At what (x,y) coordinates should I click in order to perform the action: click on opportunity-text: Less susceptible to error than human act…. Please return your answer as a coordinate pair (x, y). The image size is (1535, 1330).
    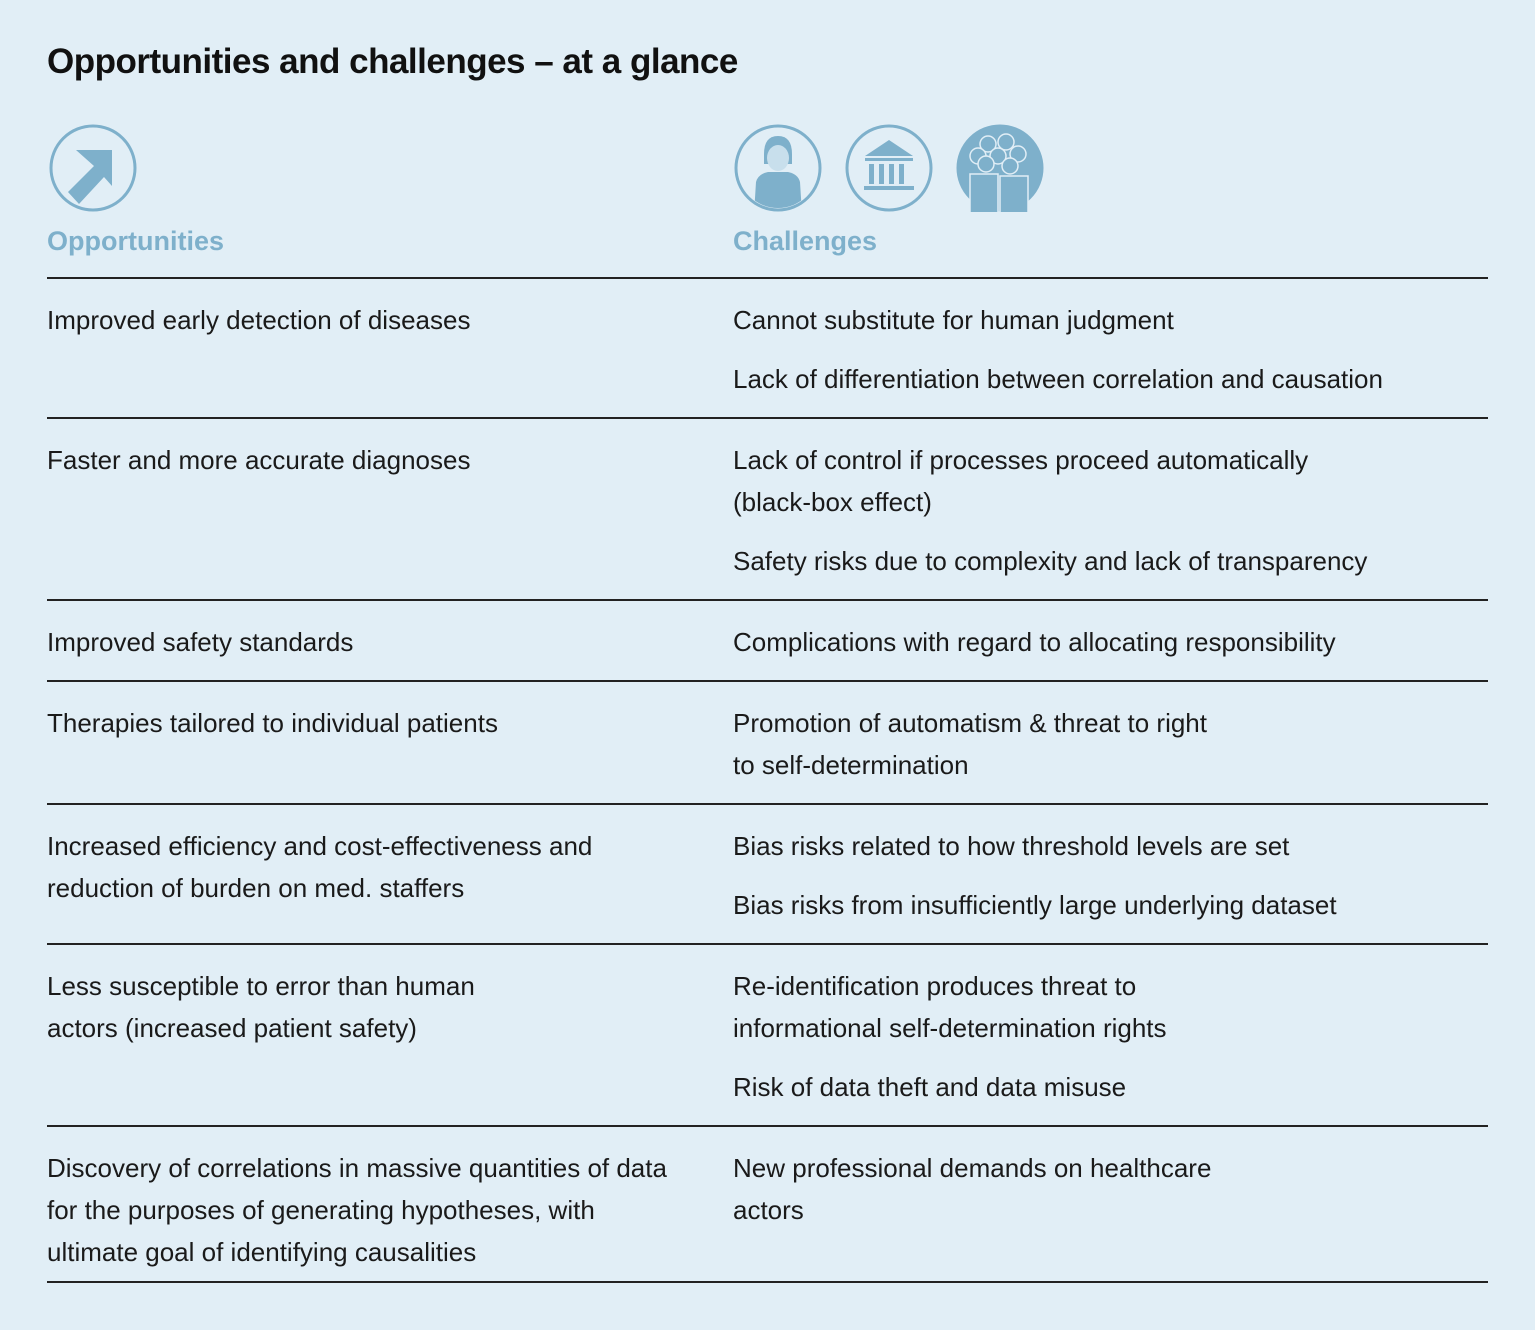
    Looking at the image, I should click on (261, 1007).